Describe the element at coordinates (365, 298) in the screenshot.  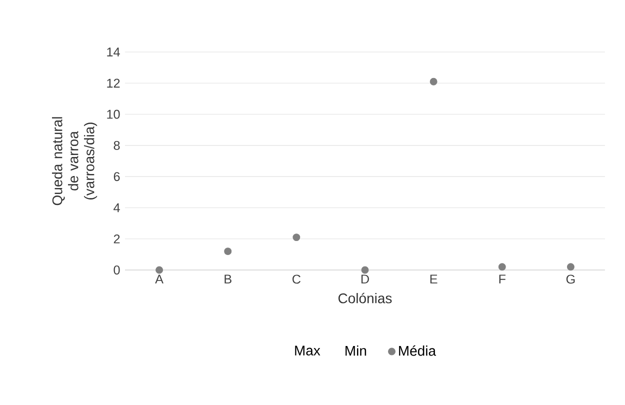
I see `x-axis-title: Colónias` at that location.